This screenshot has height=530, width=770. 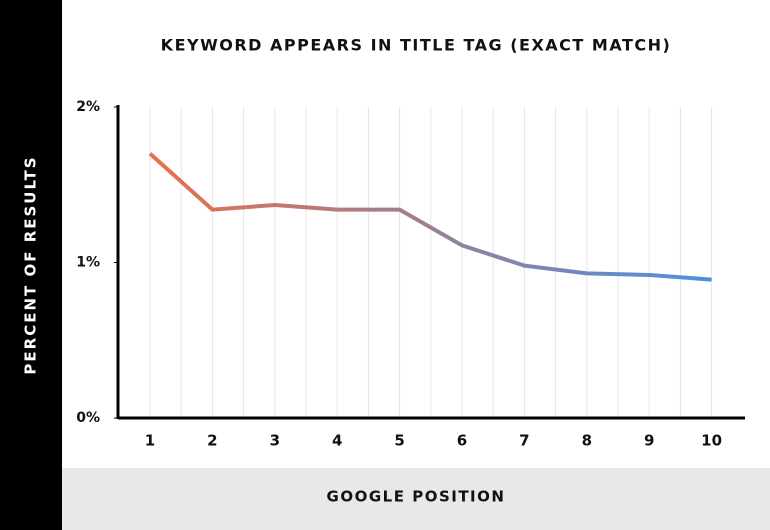 What do you see at coordinates (88, 263) in the screenshot?
I see `y-tick-label: 1%` at bounding box center [88, 263].